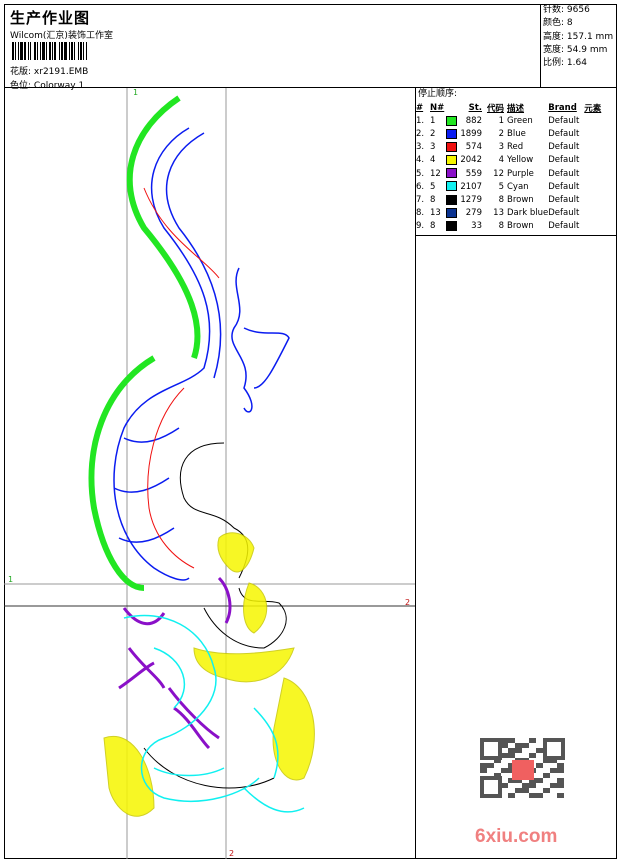  Describe the element at coordinates (498, 120) in the screenshot. I see `table-row: 1. 1 882 1 Green Default` at that location.